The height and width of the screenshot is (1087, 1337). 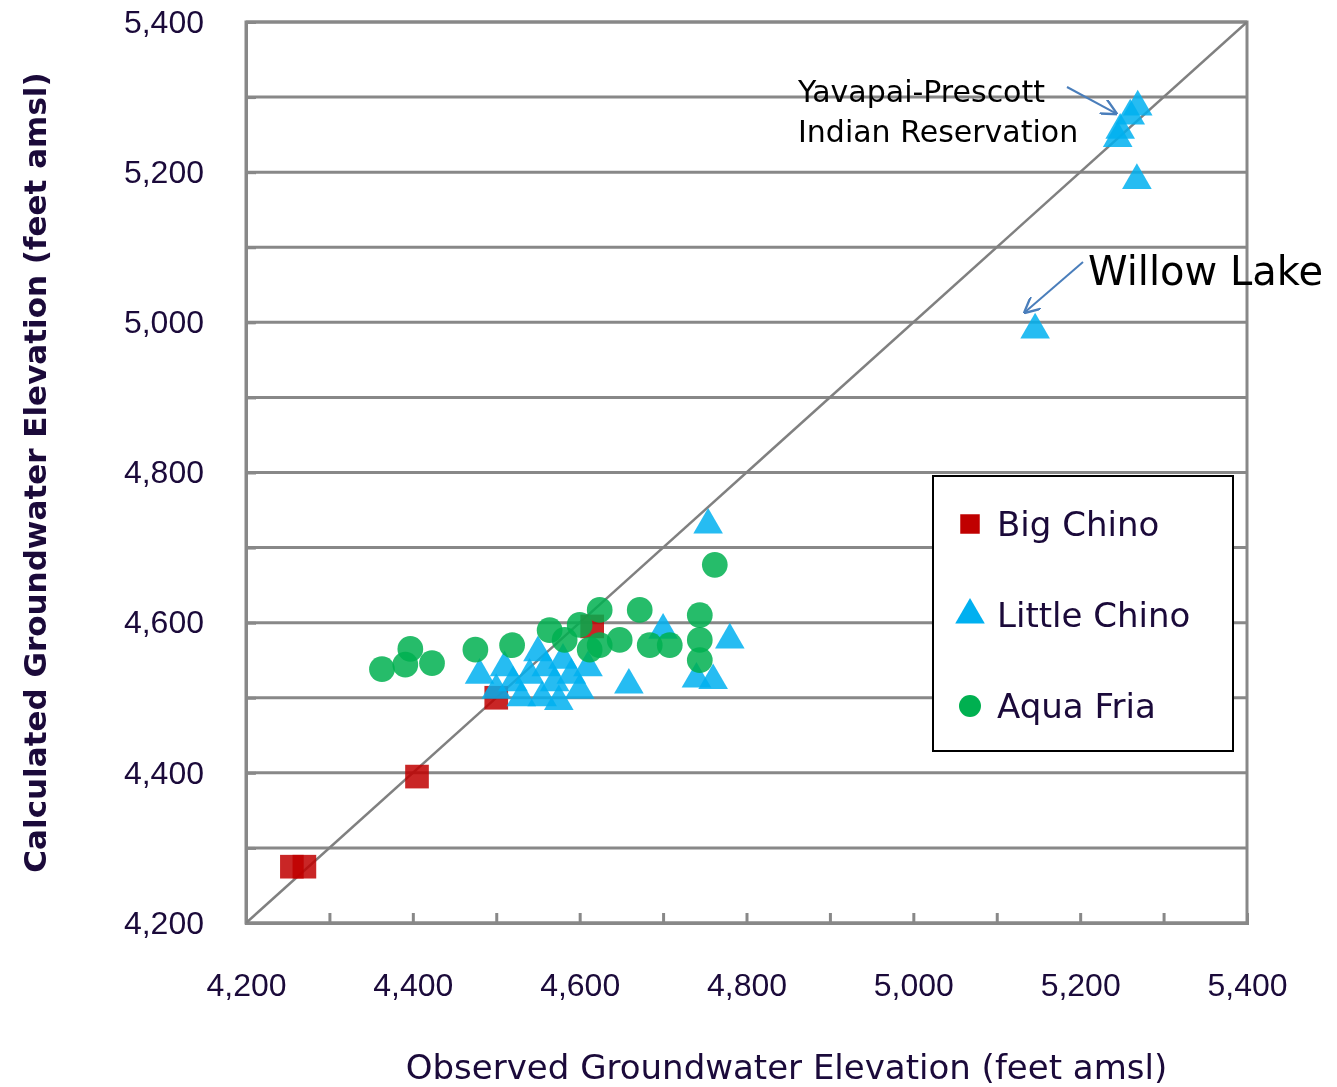 What do you see at coordinates (1078, 524) in the screenshot?
I see `legend-label: Big Chino` at bounding box center [1078, 524].